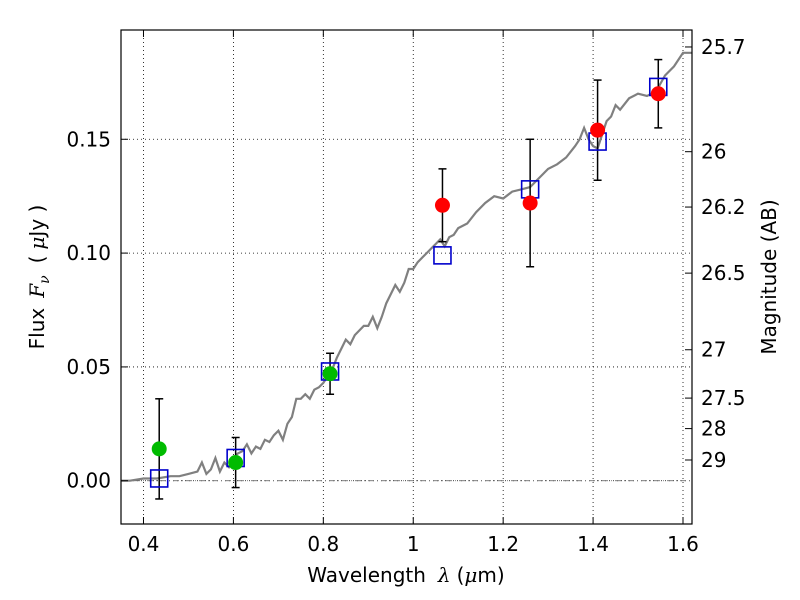 The image size is (800, 600). What do you see at coordinates (723, 398) in the screenshot?
I see `mag-tick-label: 27.5` at bounding box center [723, 398].